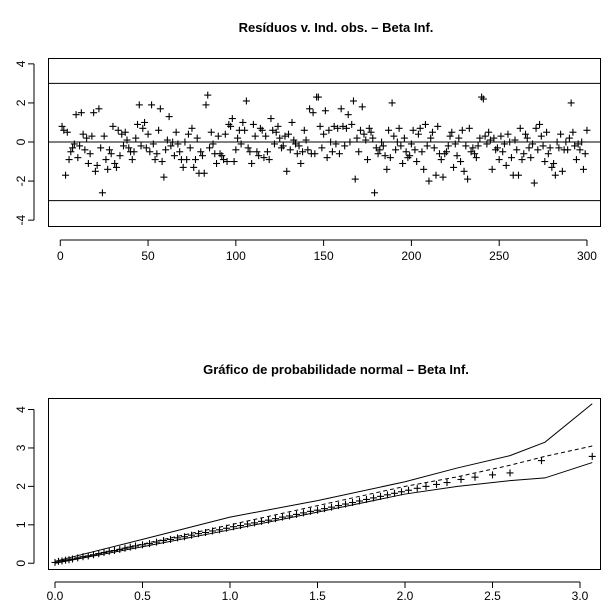 This screenshot has width=601, height=601. What do you see at coordinates (60, 256) in the screenshot?
I see `x-tick-label: 0` at bounding box center [60, 256].